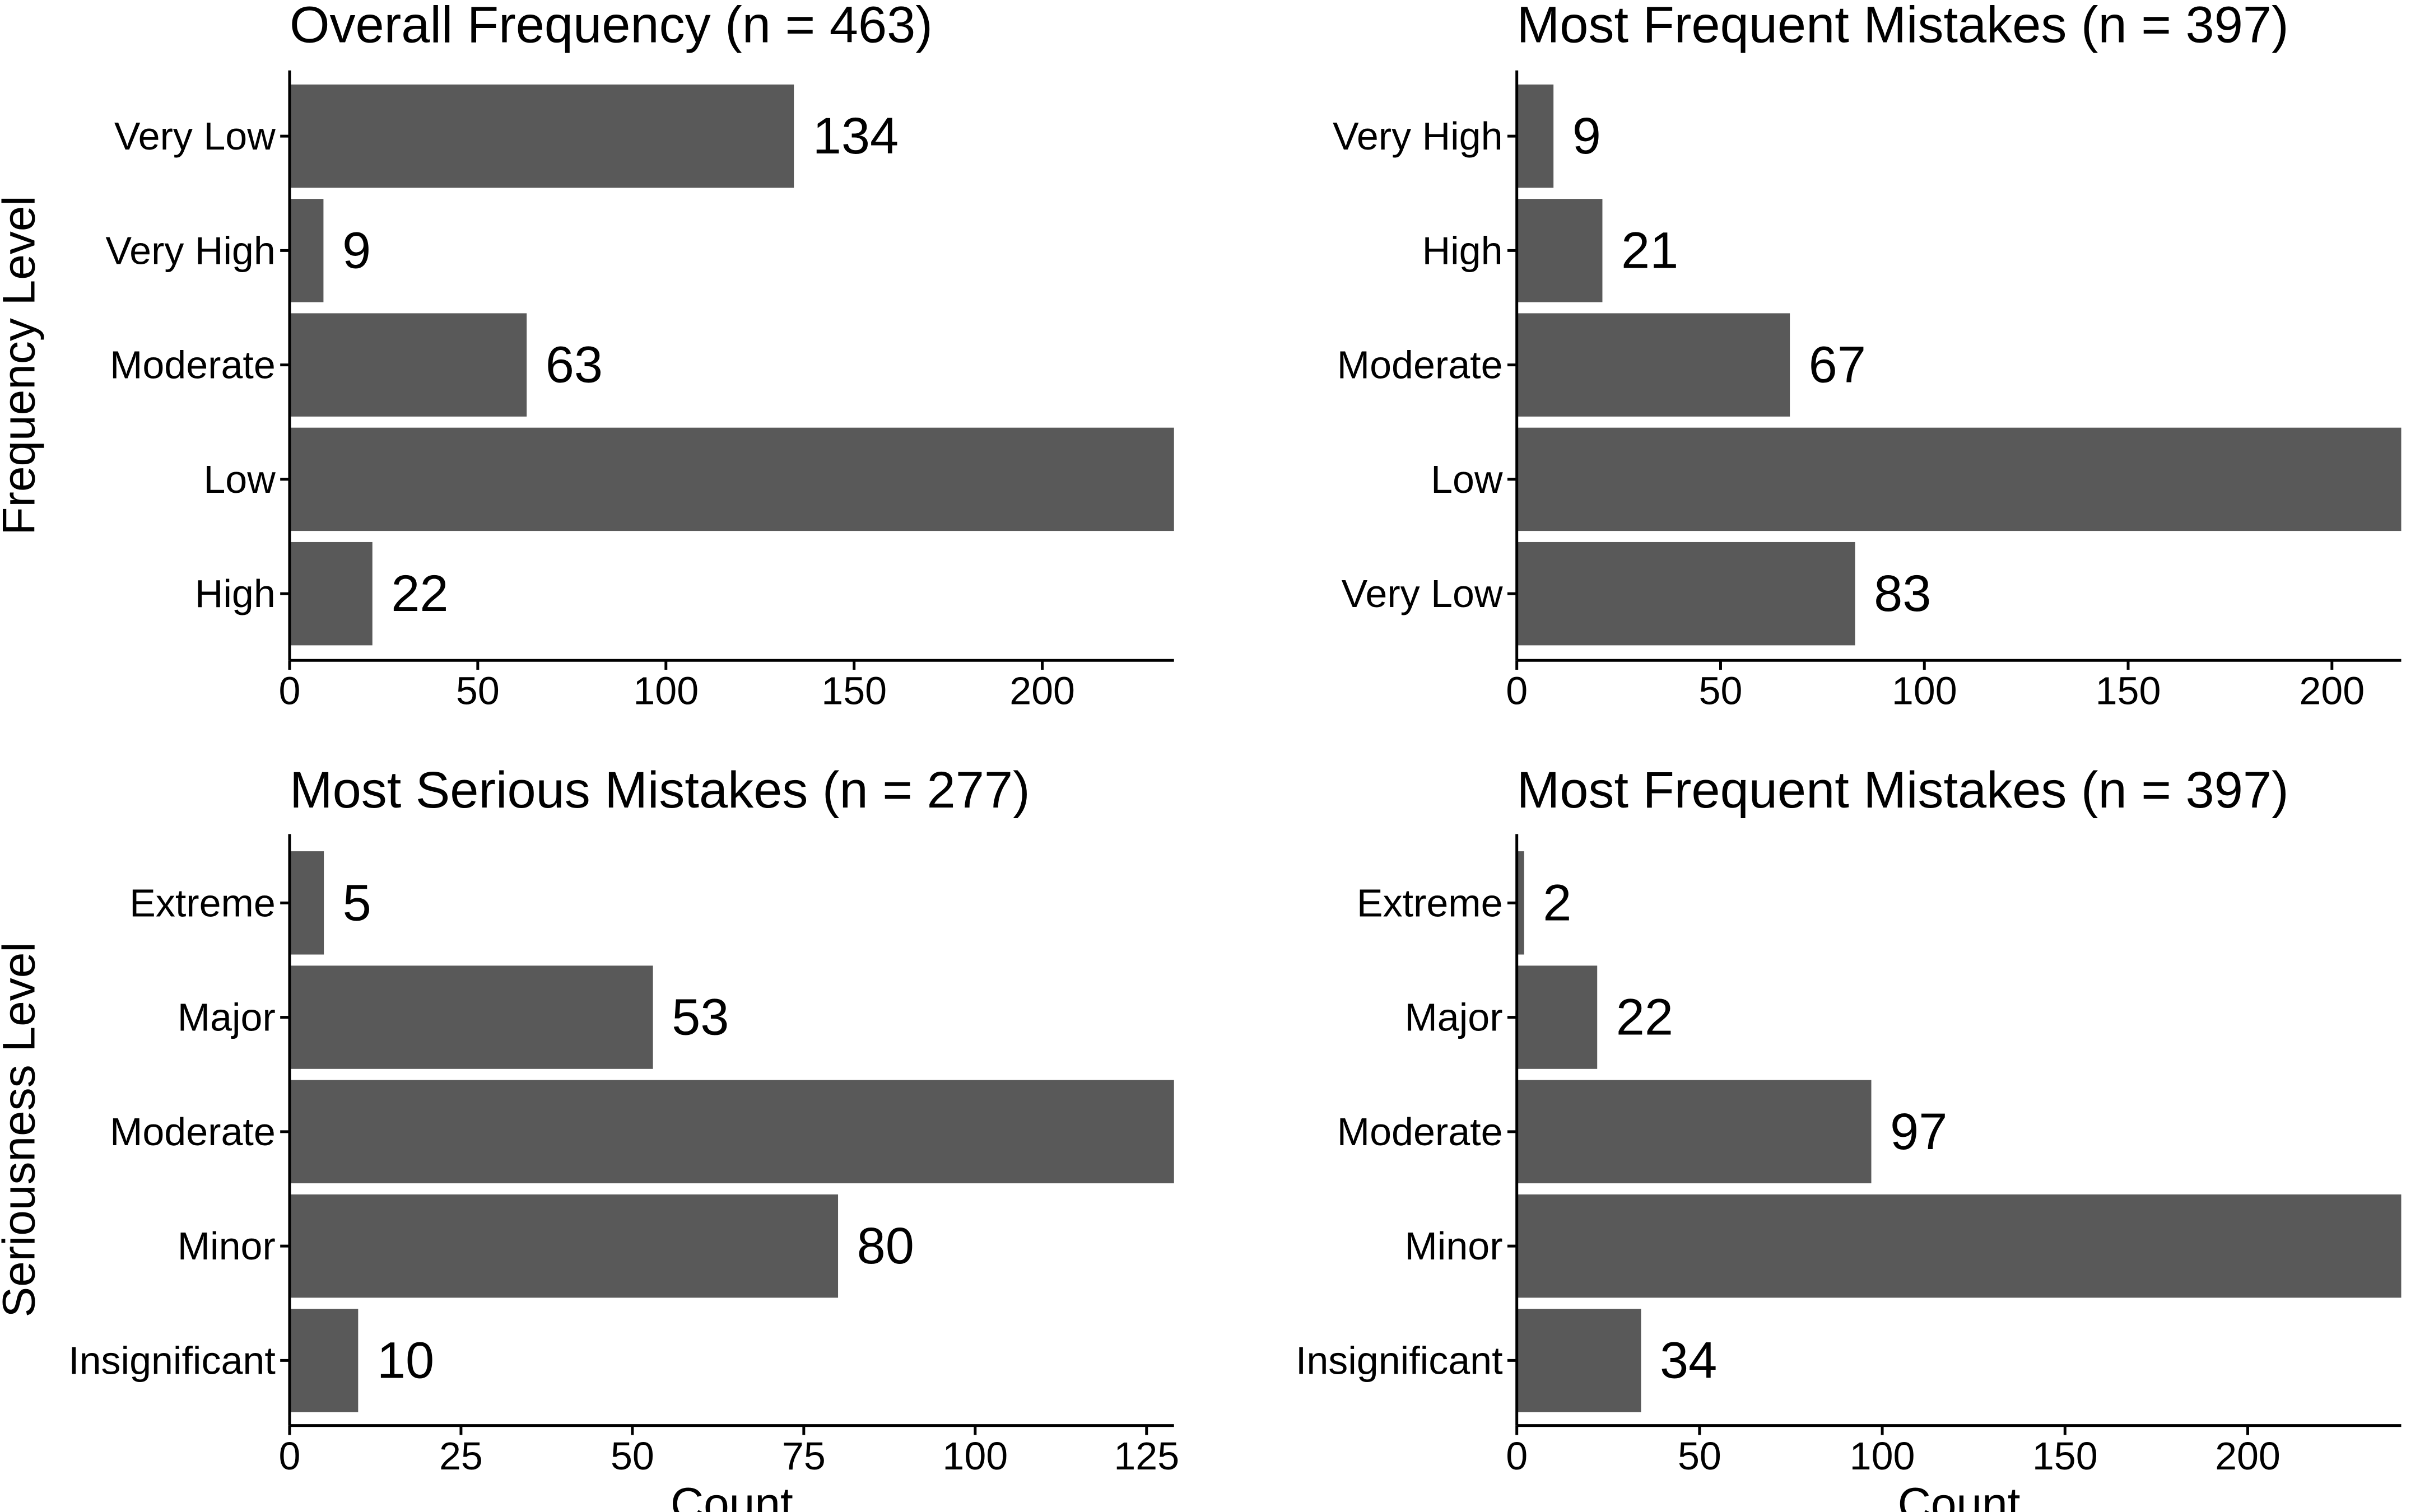 The image size is (2420, 1512). I want to click on bars: 5 53 80 10, so click(731, 1132).